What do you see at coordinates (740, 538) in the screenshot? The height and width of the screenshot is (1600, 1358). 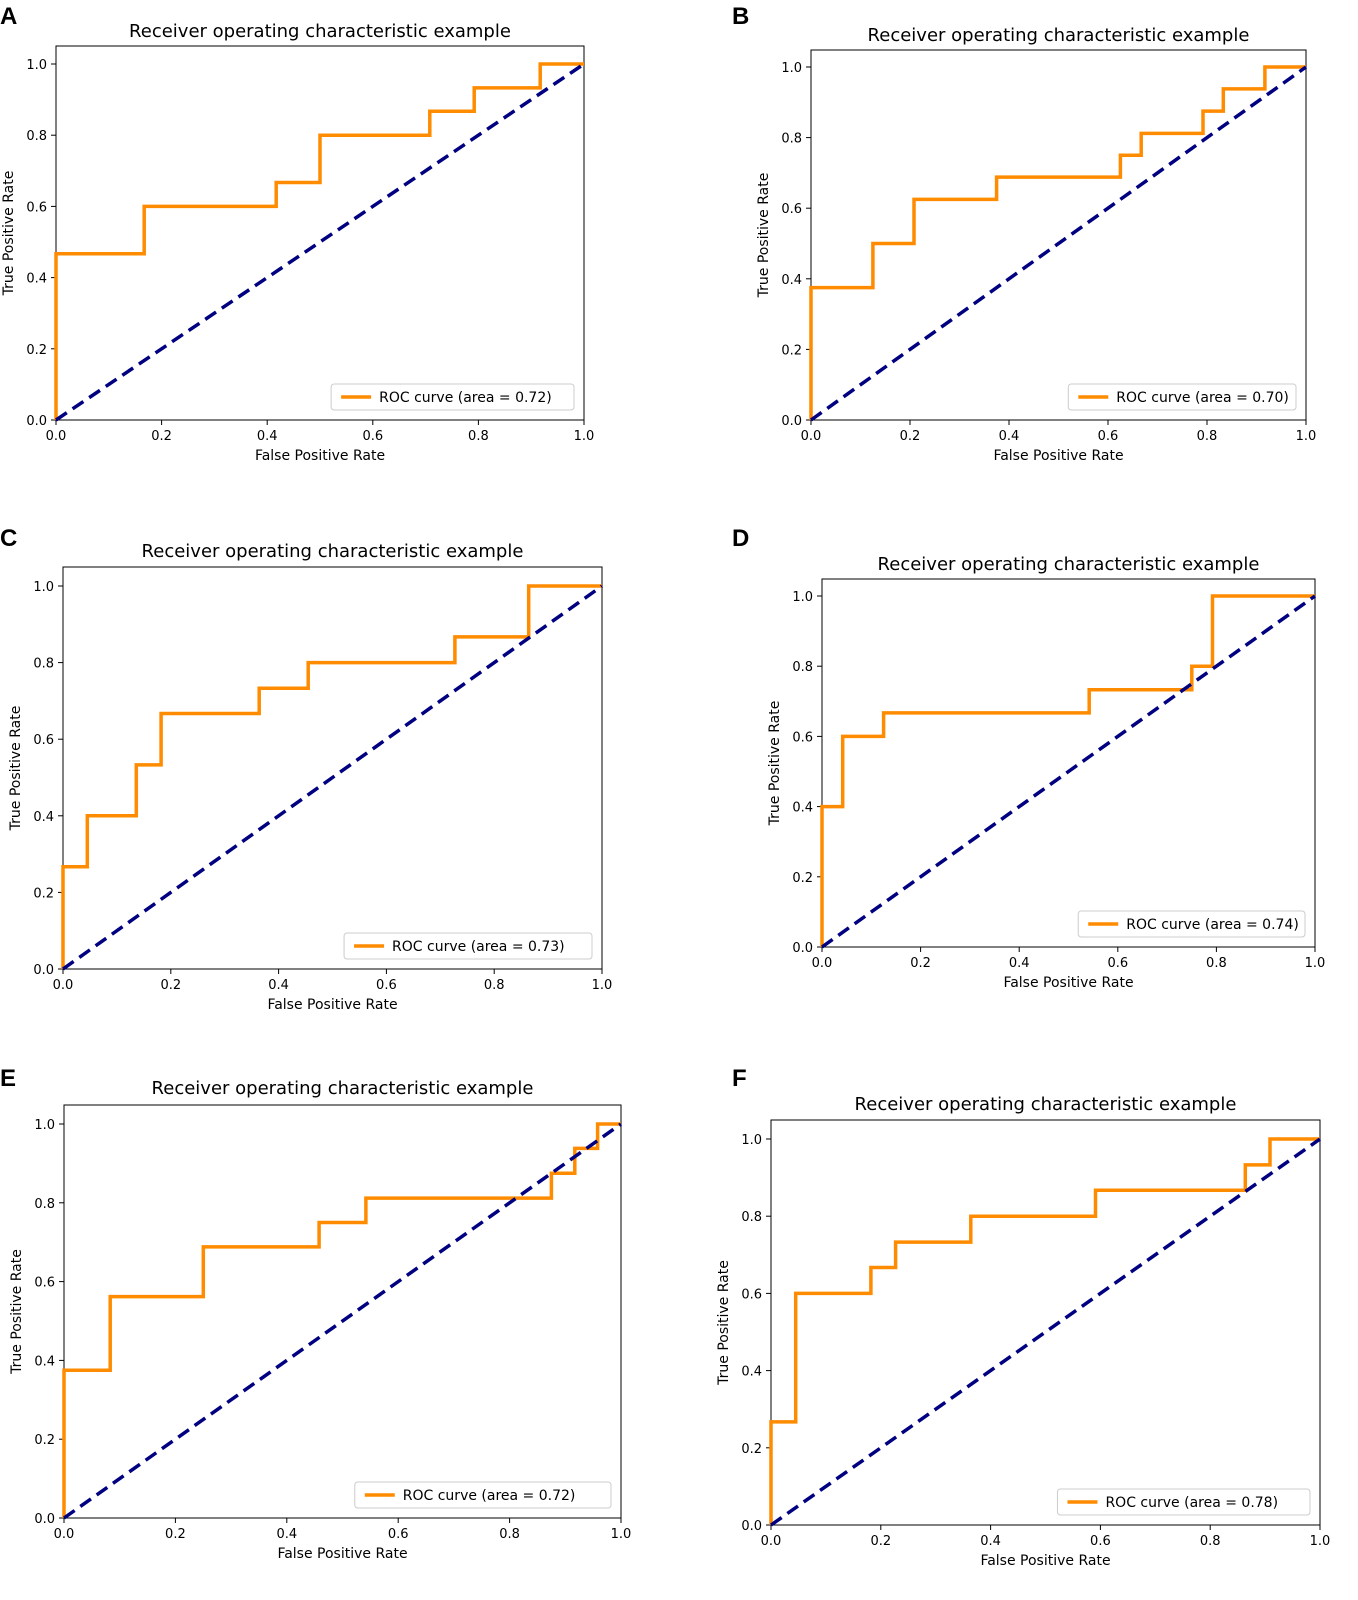 I see `panel-letter: D` at bounding box center [740, 538].